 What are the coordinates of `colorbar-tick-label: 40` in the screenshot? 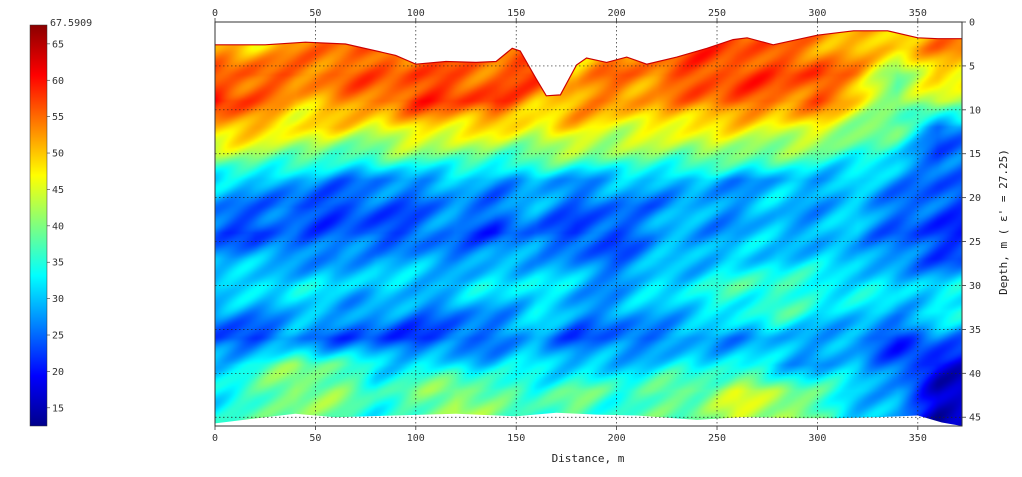 It's located at (58, 226).